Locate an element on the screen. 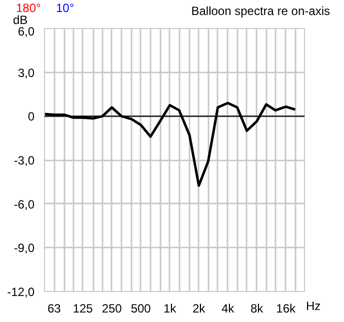 The width and height of the screenshot is (344, 322). x-tick-label: 2k is located at coordinates (199, 309).